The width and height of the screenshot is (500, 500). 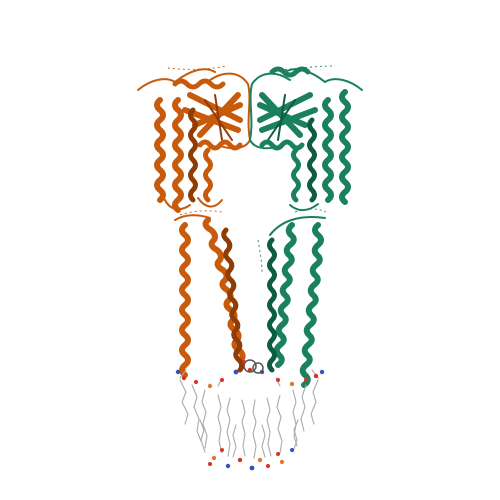 I want to click on chain-a-head-domain, so click(x=194, y=109).